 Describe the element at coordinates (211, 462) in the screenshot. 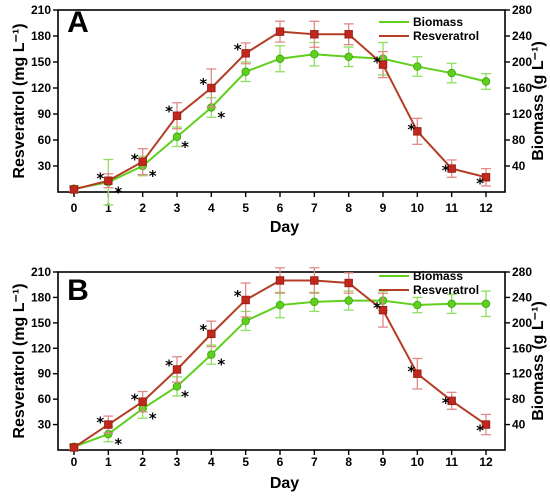

I see `x-tick-label: 4` at that location.